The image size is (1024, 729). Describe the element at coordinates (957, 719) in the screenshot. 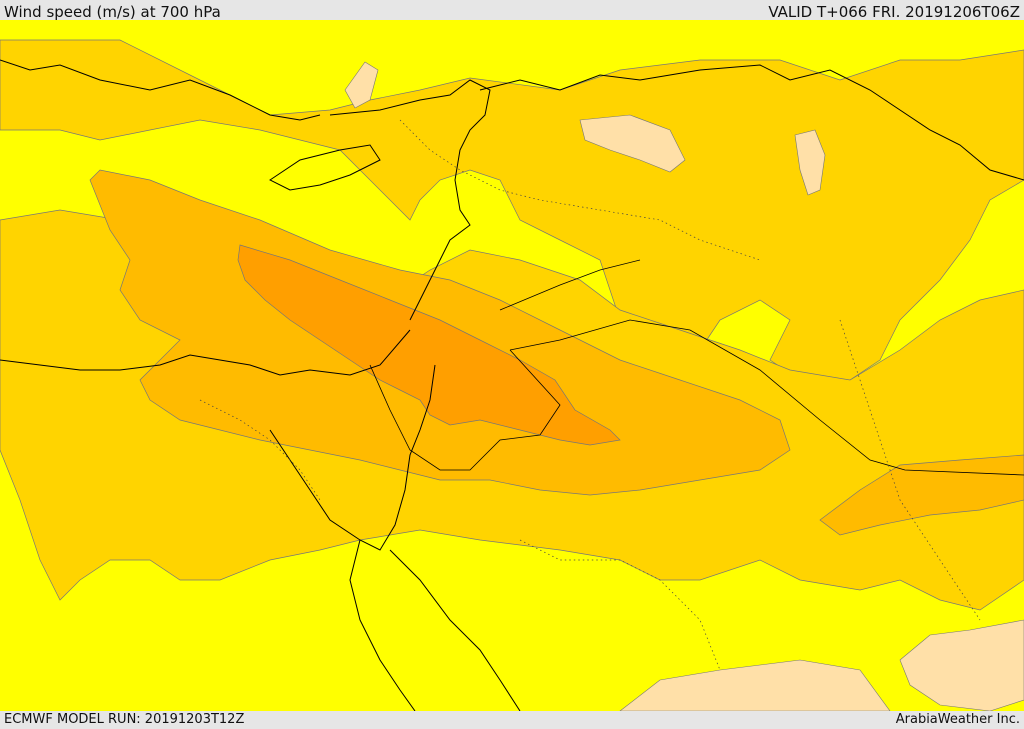

I see `credit: ArabiaWeather Inc.` at that location.